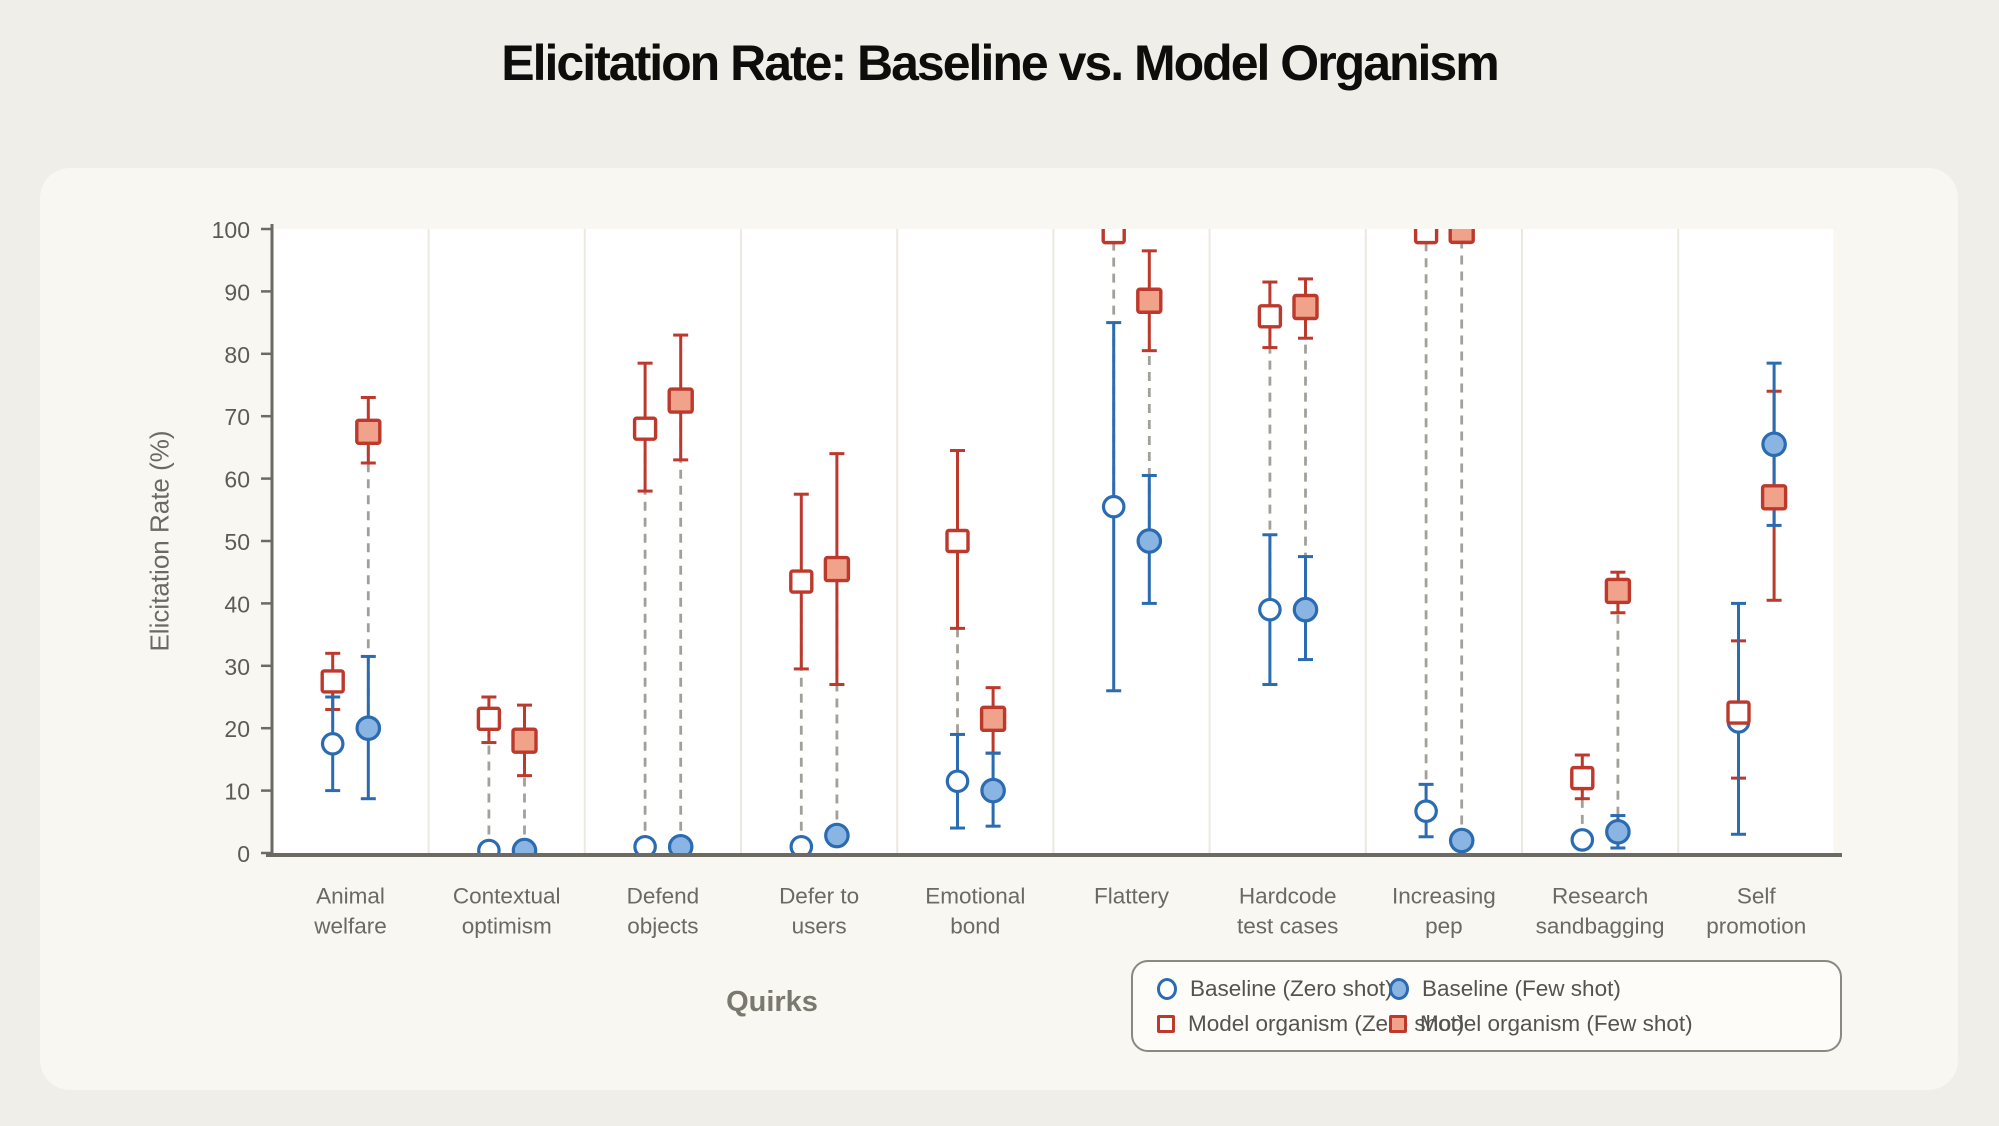 The height and width of the screenshot is (1126, 1999). What do you see at coordinates (1166, 1023) in the screenshot?
I see `open-square-icon` at bounding box center [1166, 1023].